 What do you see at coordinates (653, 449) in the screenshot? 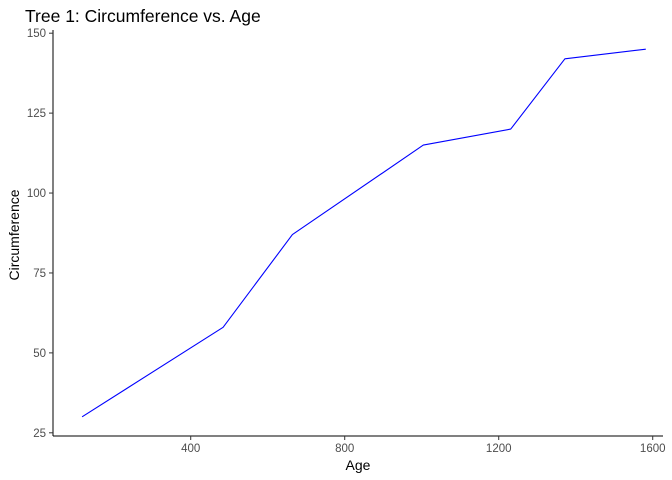
I see `x-tick-label: 1600` at bounding box center [653, 449].